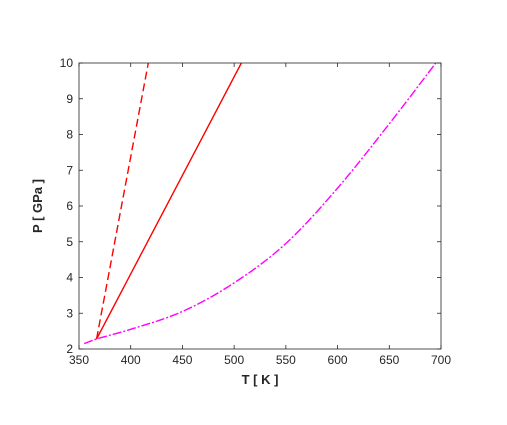 The width and height of the screenshot is (507, 425). Describe the element at coordinates (69, 313) in the screenshot. I see `y-tick-label: 3` at that location.